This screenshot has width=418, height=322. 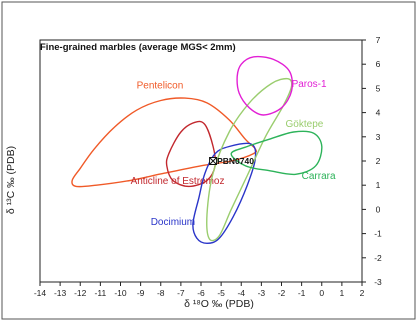 What do you see at coordinates (372, 161) in the screenshot?
I see `y-axis: -3 -2 -1 0 1 2 3 4 5 6 7` at bounding box center [372, 161].